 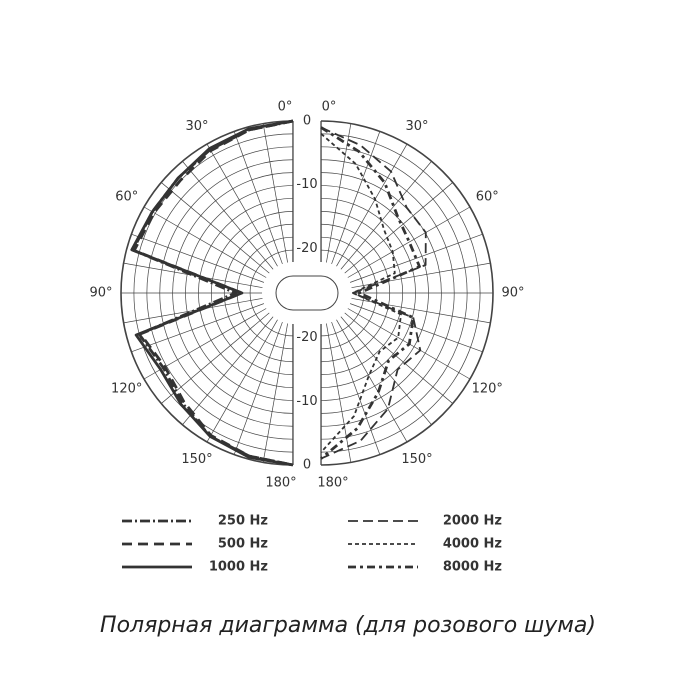 What do you see at coordinates (472, 544) in the screenshot?
I see `legend-label: 4000 Hz` at bounding box center [472, 544].